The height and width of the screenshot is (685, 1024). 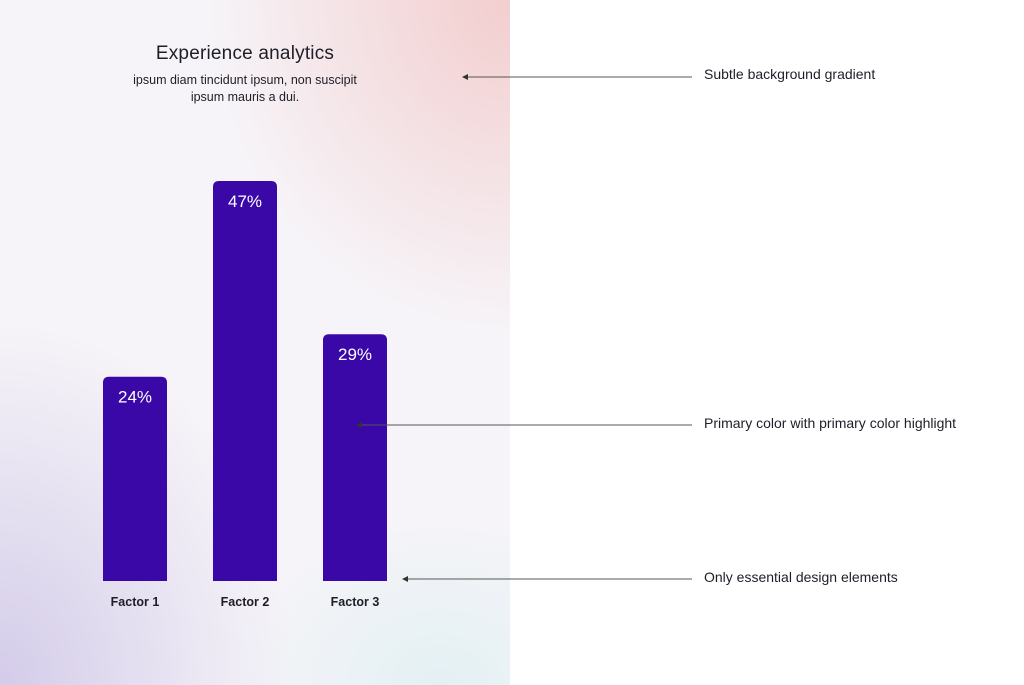 What do you see at coordinates (135, 602) in the screenshot?
I see `x-tick-label-1: Factor 1` at bounding box center [135, 602].